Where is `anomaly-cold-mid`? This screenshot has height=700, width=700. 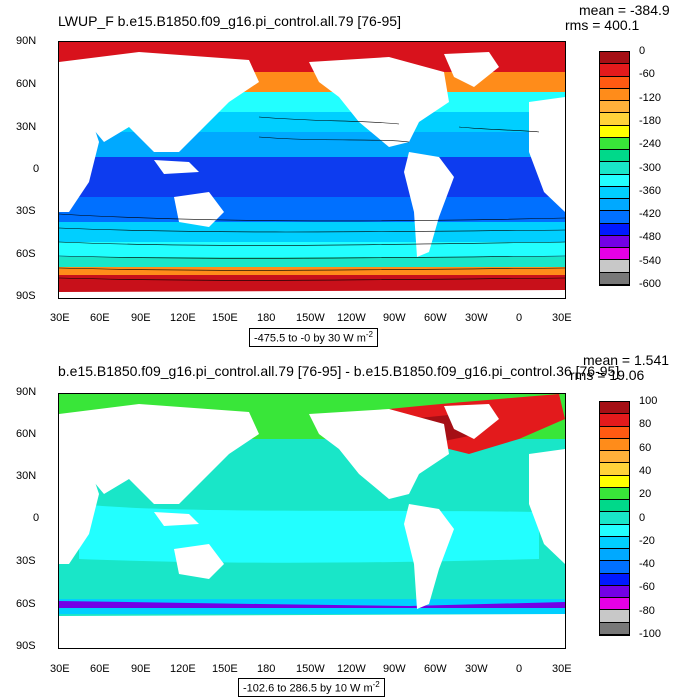 anomaly-cold-mid is located at coordinates (309, 533).